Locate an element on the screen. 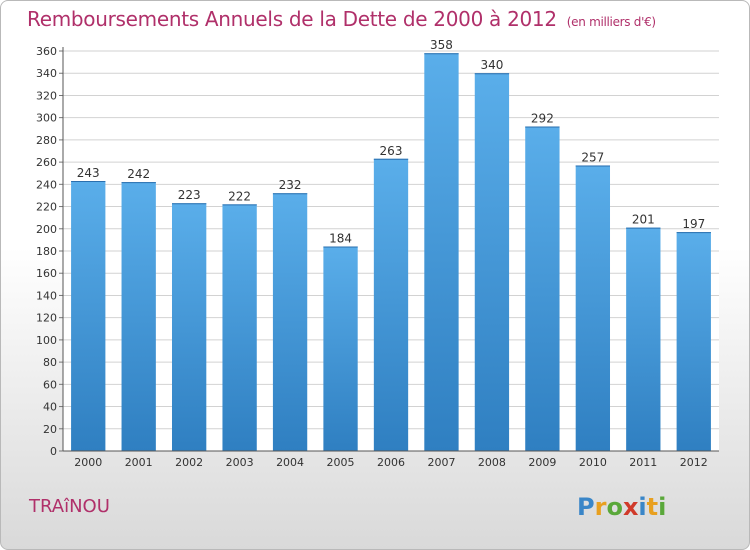 This screenshot has height=550, width=750. y-tick-label: 120 is located at coordinates (46, 318).